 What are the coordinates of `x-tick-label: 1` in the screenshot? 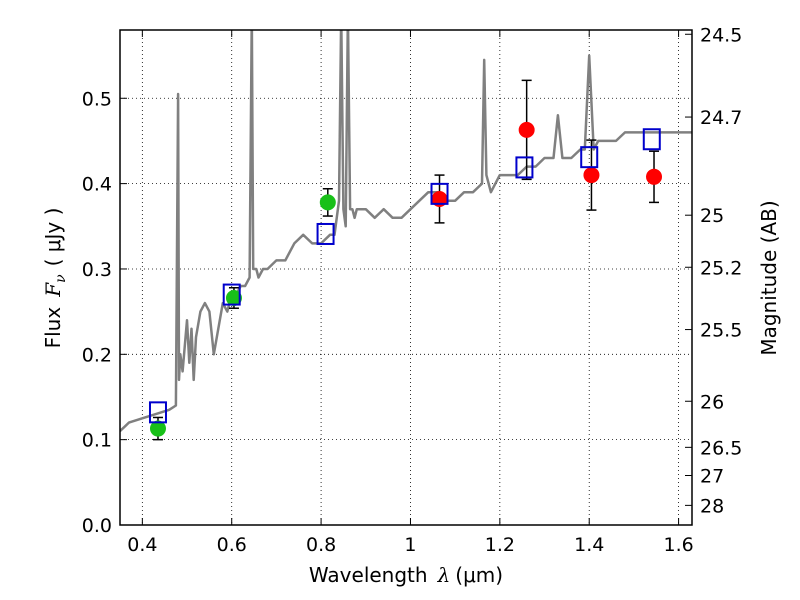 It's located at (410, 545).